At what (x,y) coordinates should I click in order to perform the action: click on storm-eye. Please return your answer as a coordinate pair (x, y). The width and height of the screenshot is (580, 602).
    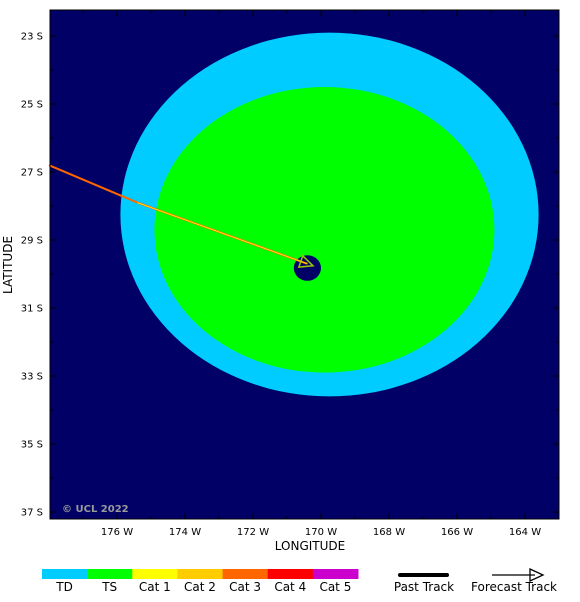
    Looking at the image, I should click on (307, 268).